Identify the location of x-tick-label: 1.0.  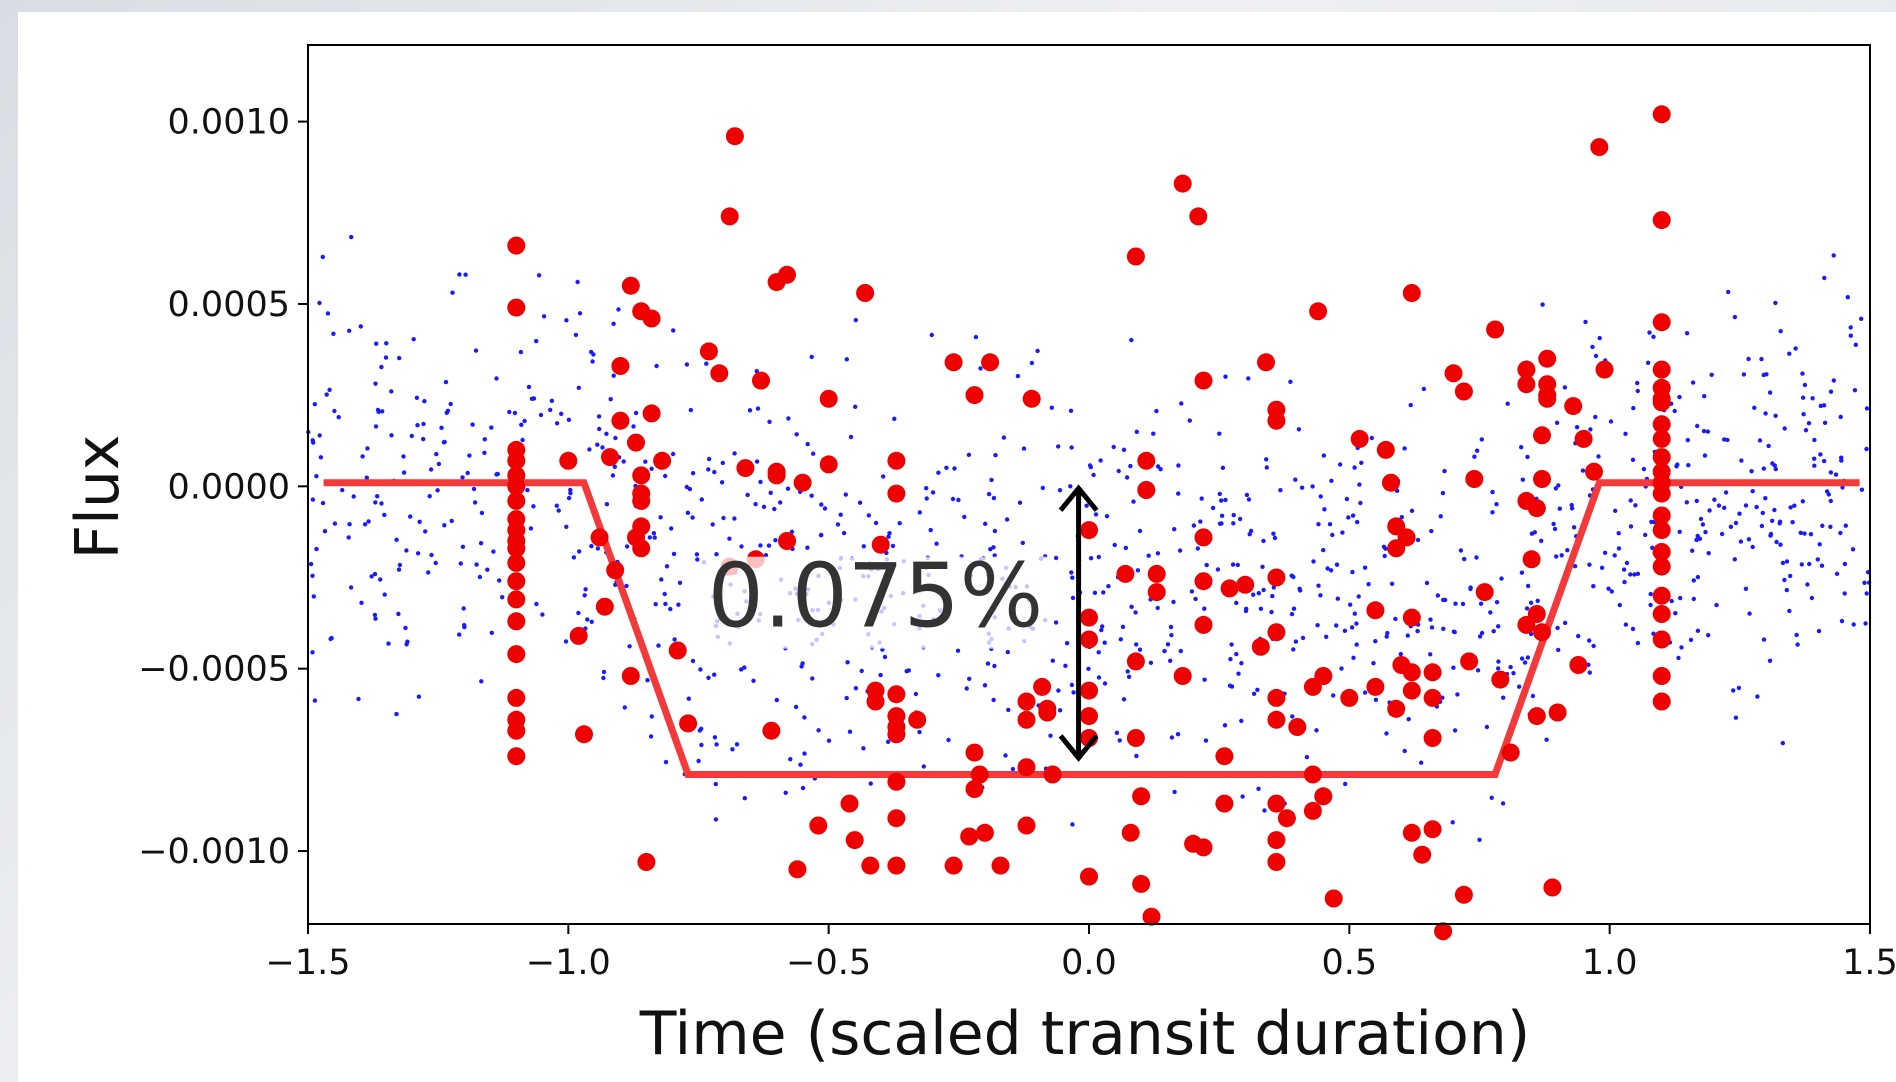
(1610, 963).